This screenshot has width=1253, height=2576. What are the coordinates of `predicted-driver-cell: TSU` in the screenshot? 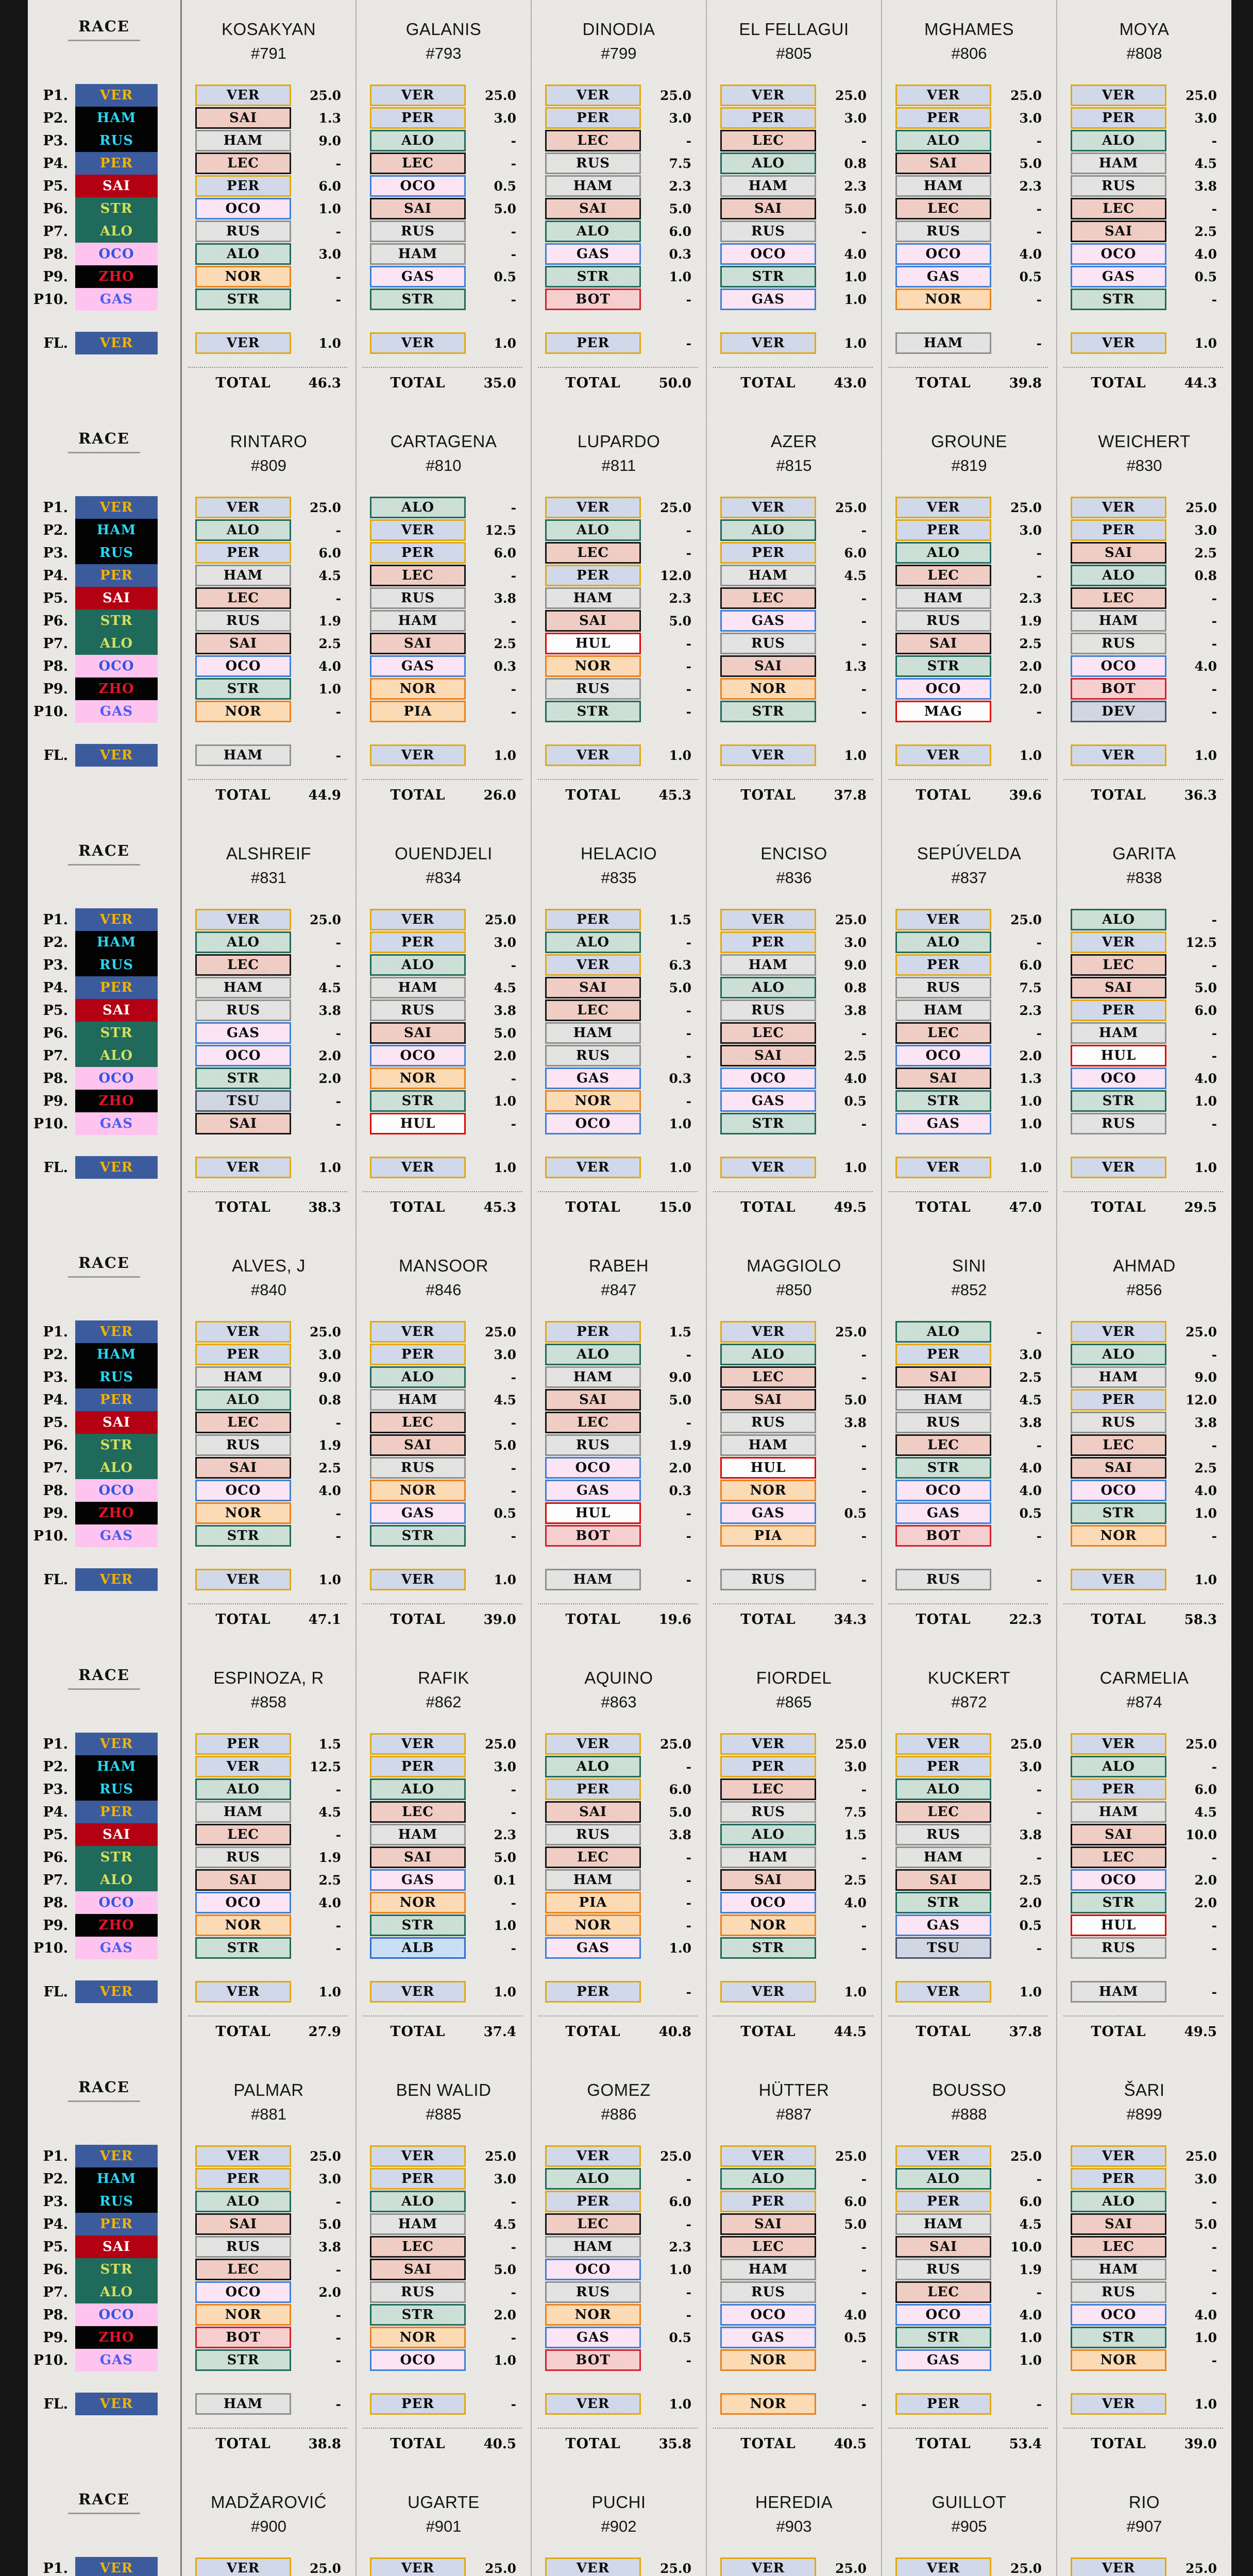 It's located at (243, 1101).